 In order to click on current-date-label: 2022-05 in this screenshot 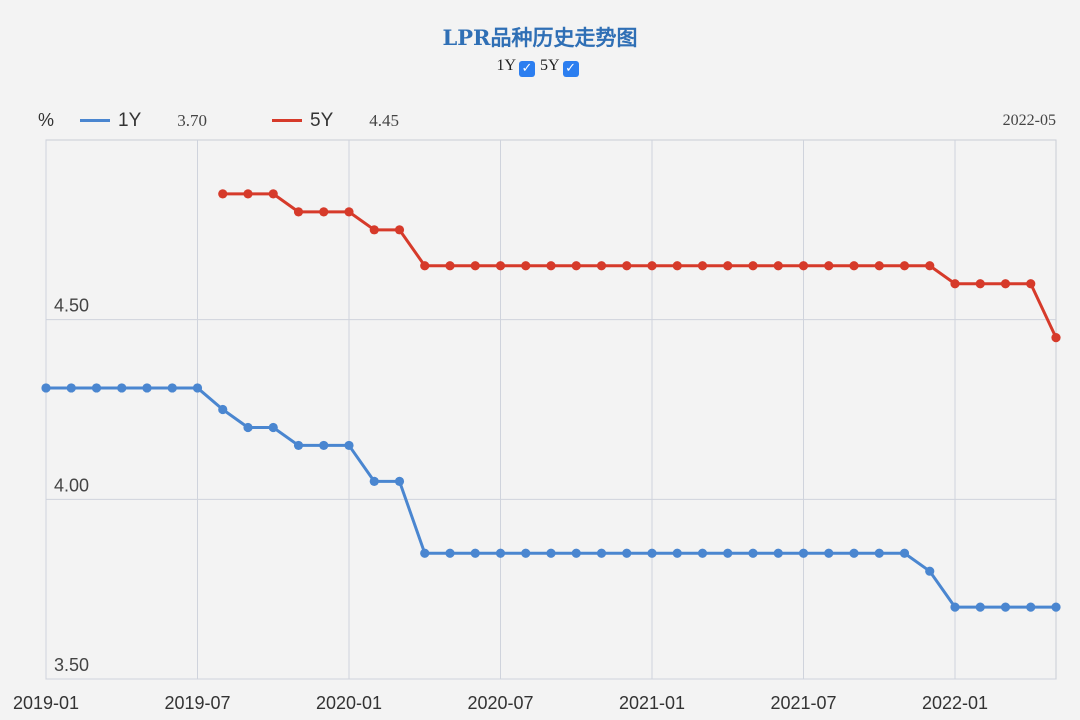, I will do `click(1029, 120)`.